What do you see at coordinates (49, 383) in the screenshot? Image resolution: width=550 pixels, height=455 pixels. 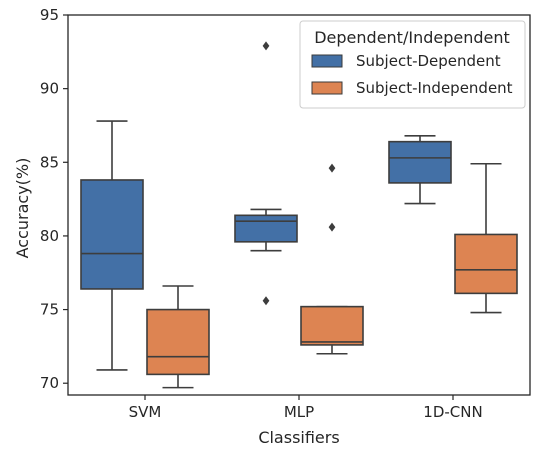 I see `y-tick-label: 70` at bounding box center [49, 383].